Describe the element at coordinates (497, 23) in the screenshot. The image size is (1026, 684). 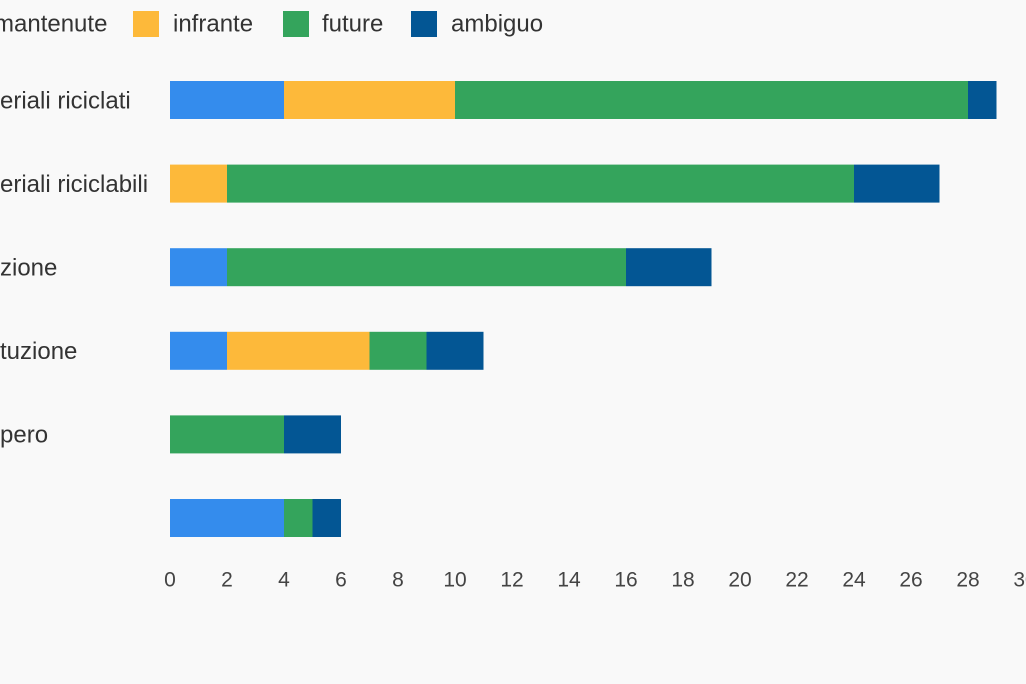
I see `legend-label: ambiguo` at that location.